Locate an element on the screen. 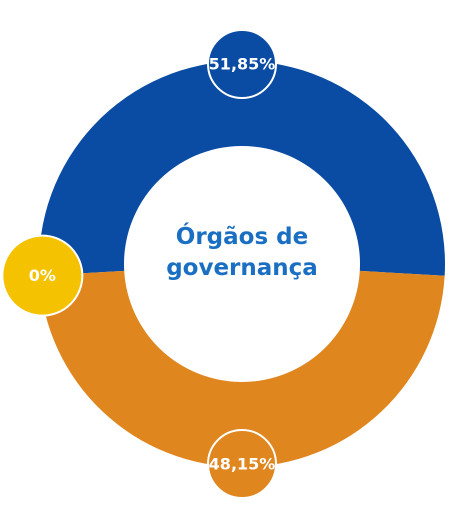 Image resolution: width=465 pixels, height=508 pixels. value-label: 0% is located at coordinates (42, 275).